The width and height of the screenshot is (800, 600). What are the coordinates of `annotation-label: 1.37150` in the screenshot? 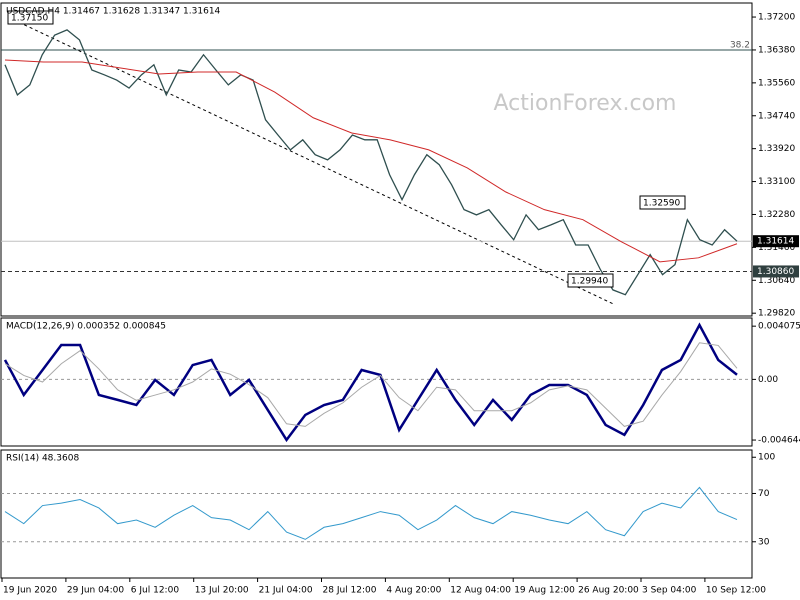 It's located at (29, 19).